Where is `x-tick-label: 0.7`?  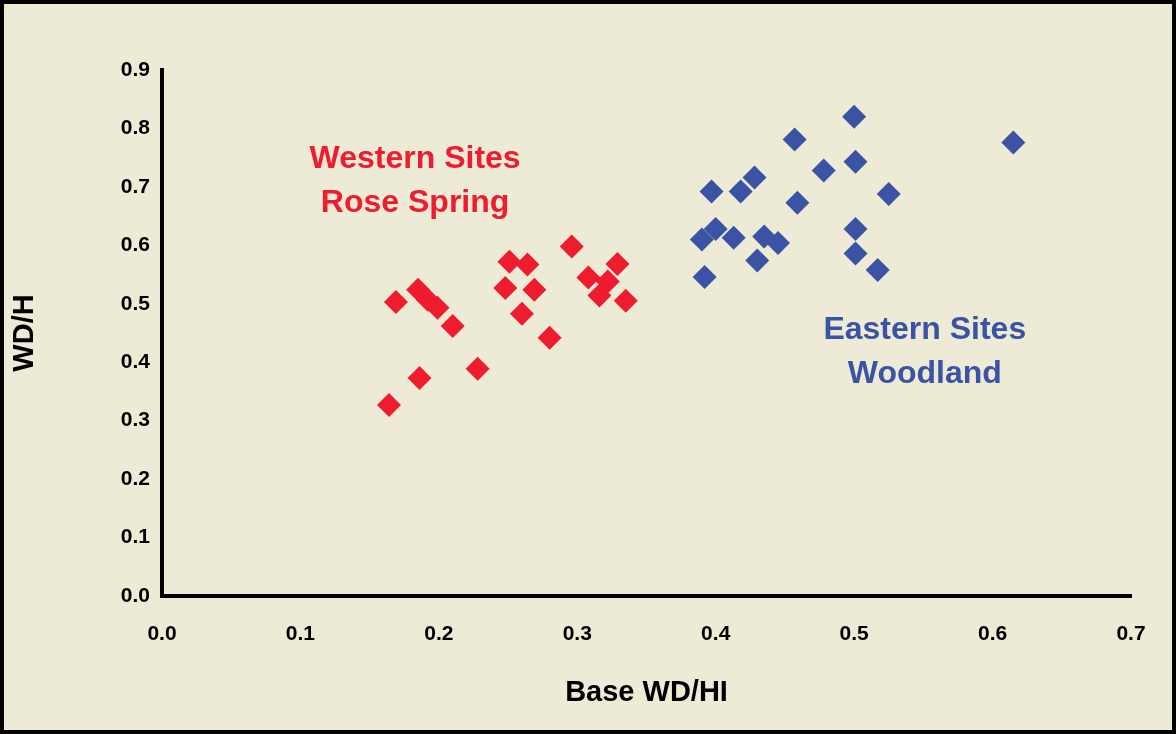
x-tick-label: 0.7 is located at coordinates (1131, 633).